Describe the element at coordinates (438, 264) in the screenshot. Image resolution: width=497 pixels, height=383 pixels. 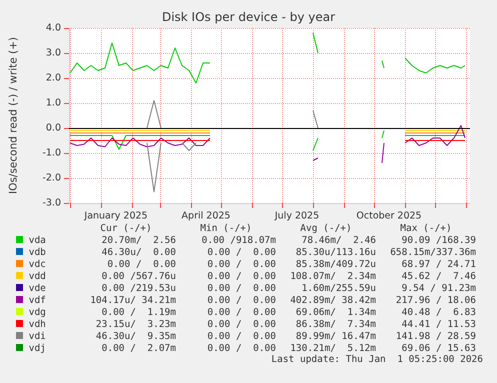
I see `text: 68.97 / 24.71` at that location.